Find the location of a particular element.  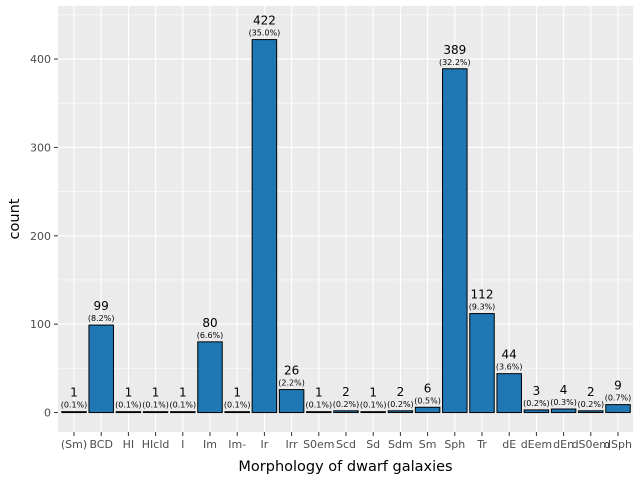

bar-i is located at coordinates (183, 412).